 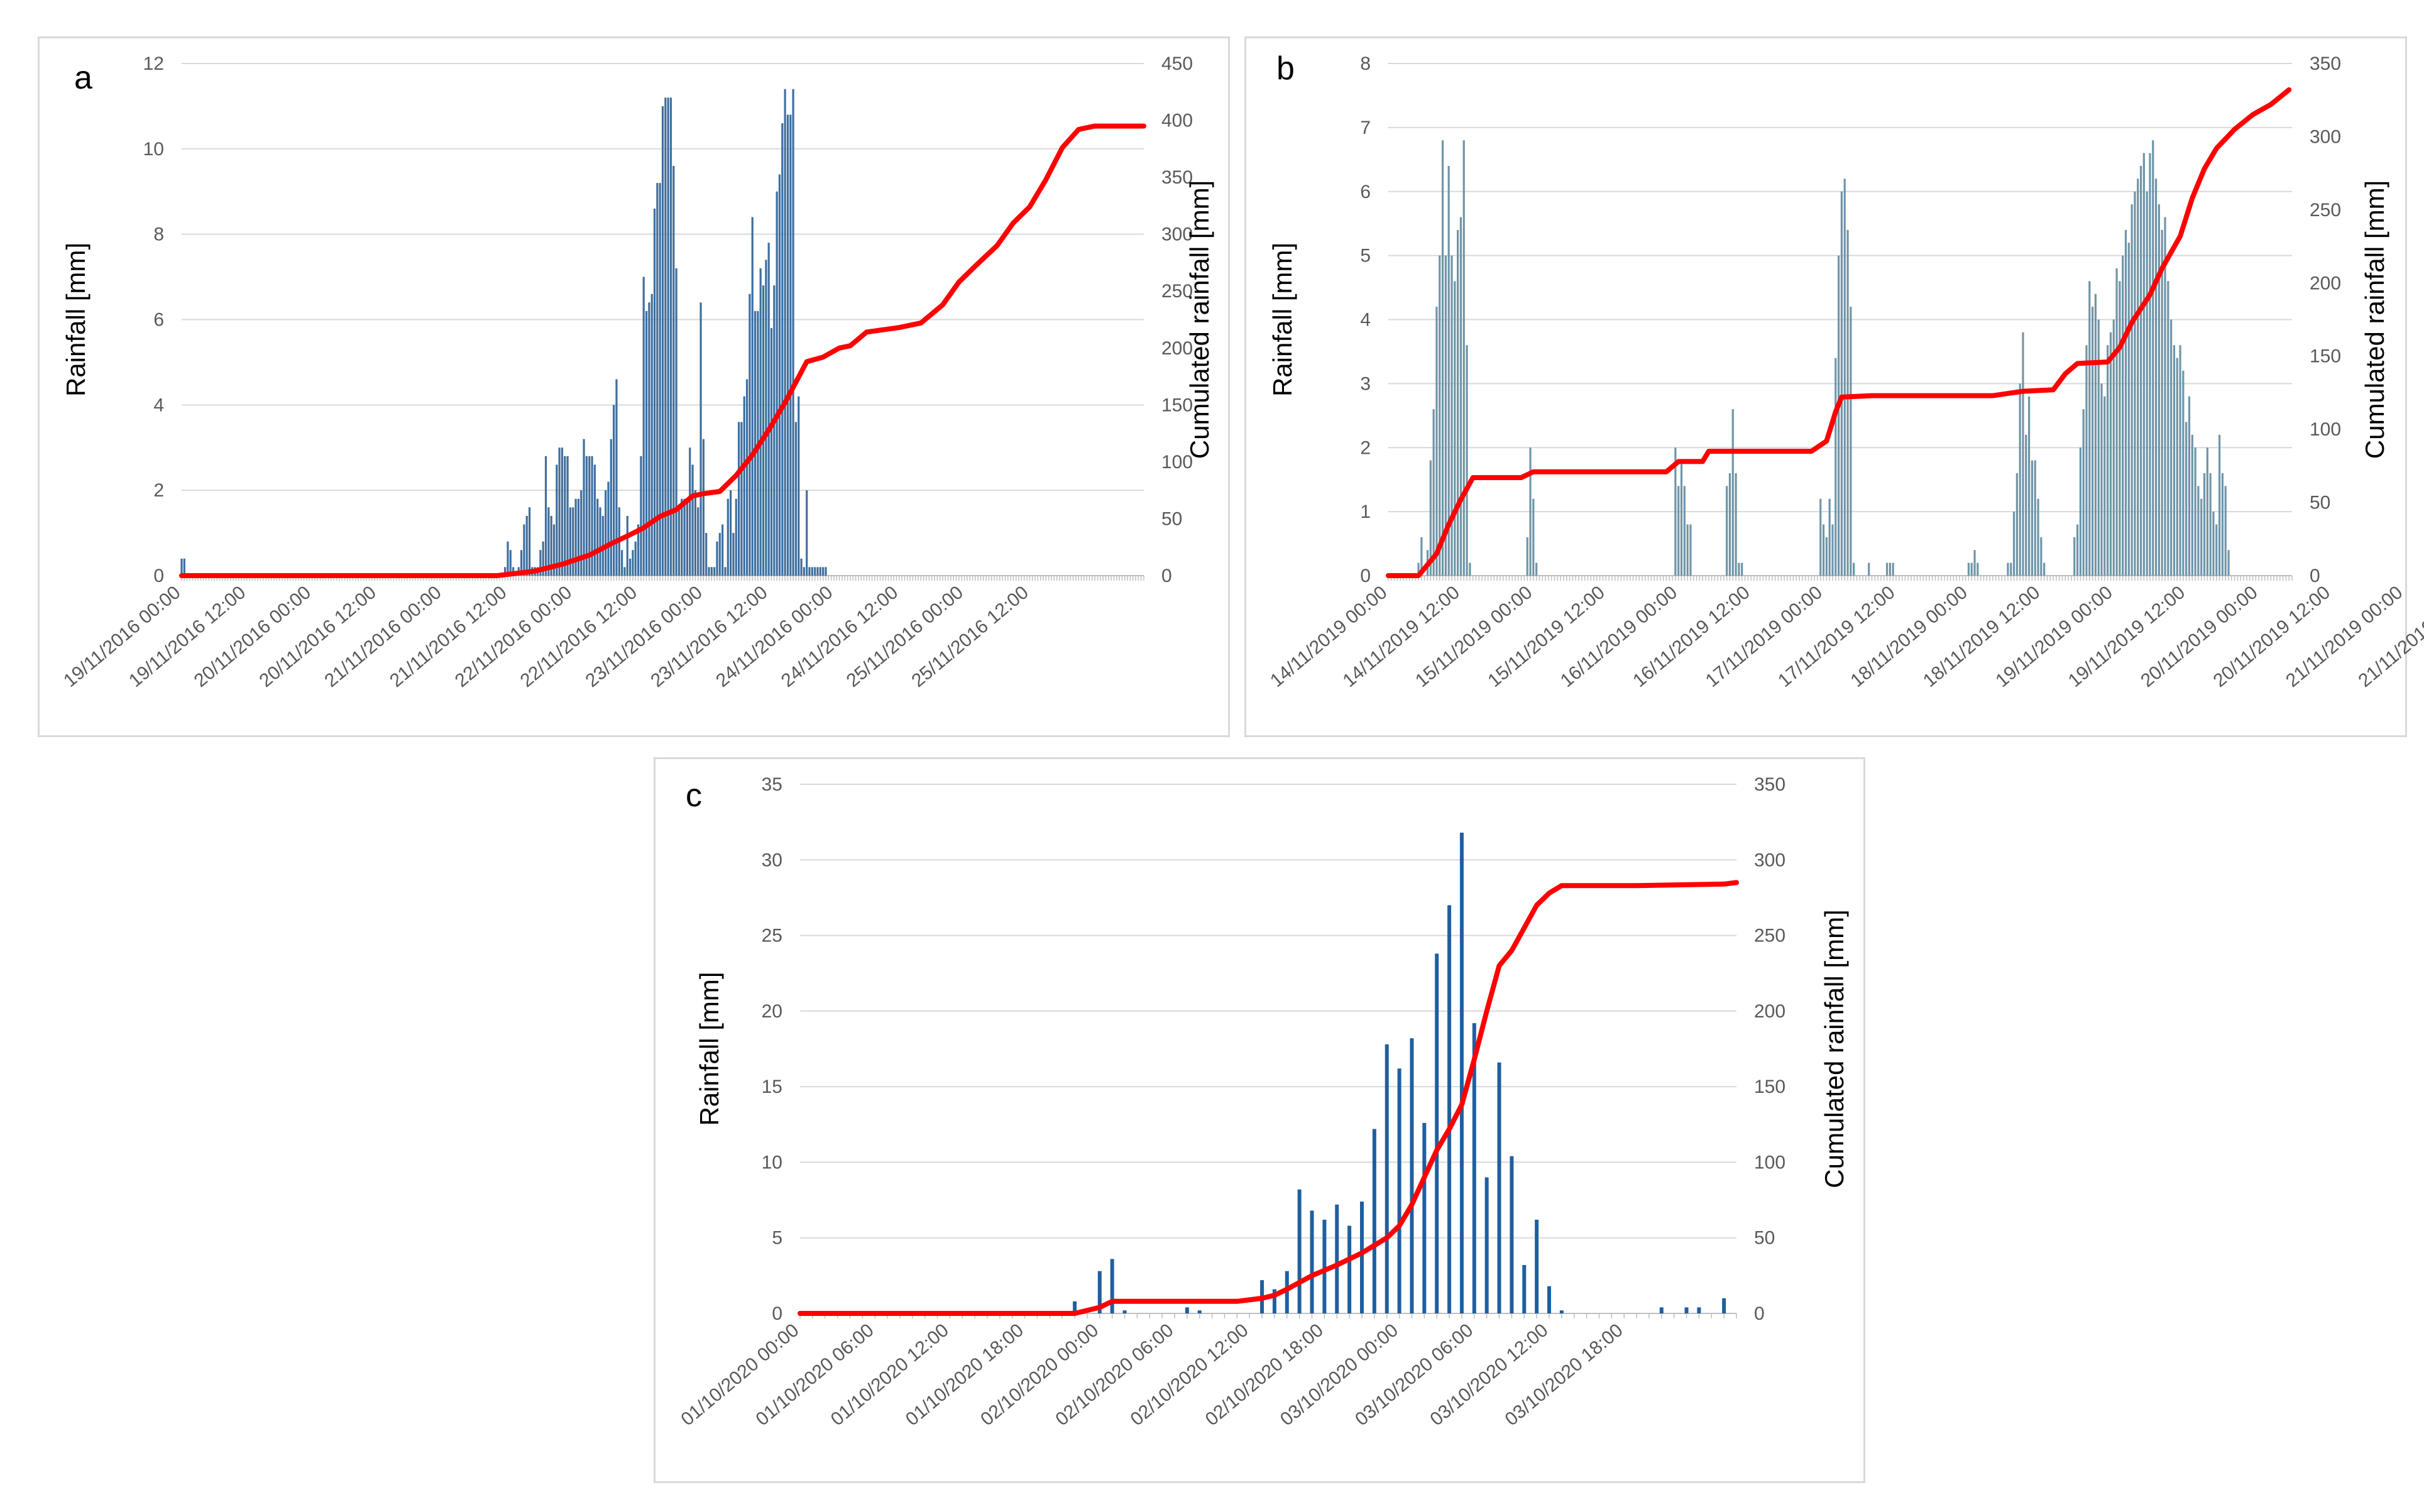 I want to click on x-tick-label: 24/11/2016 00:00, so click(x=774, y=636).